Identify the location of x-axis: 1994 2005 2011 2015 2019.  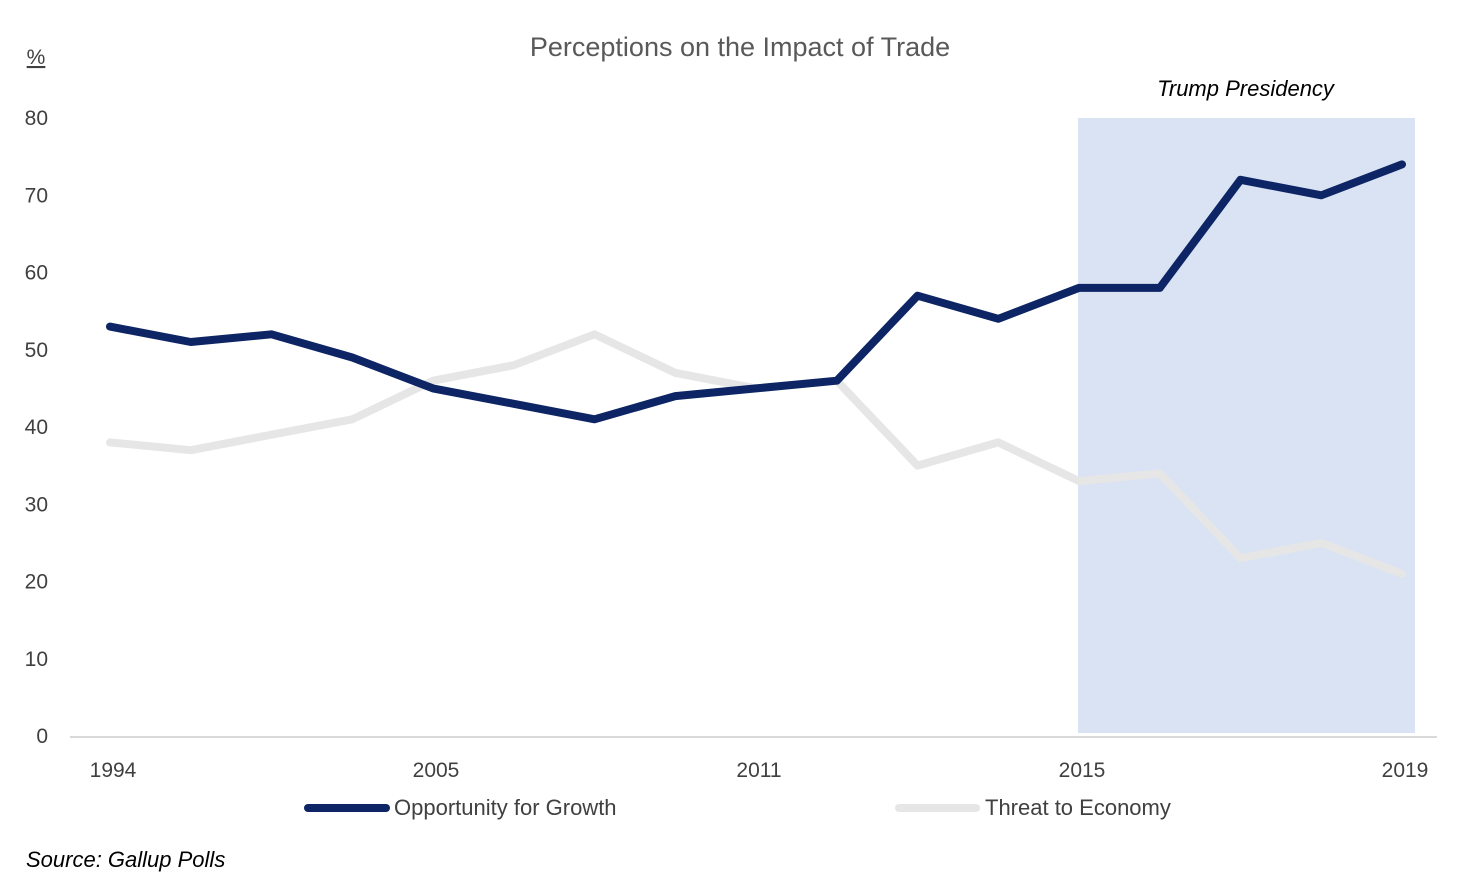
(759, 770).